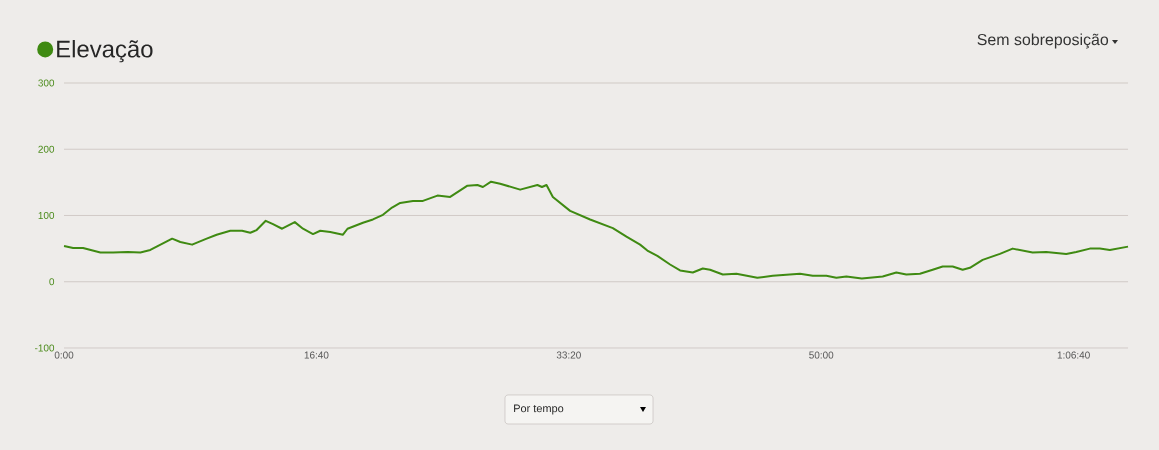 The image size is (1159, 450). What do you see at coordinates (568, 355) in the screenshot?
I see `x-tick-label: 33:20` at bounding box center [568, 355].